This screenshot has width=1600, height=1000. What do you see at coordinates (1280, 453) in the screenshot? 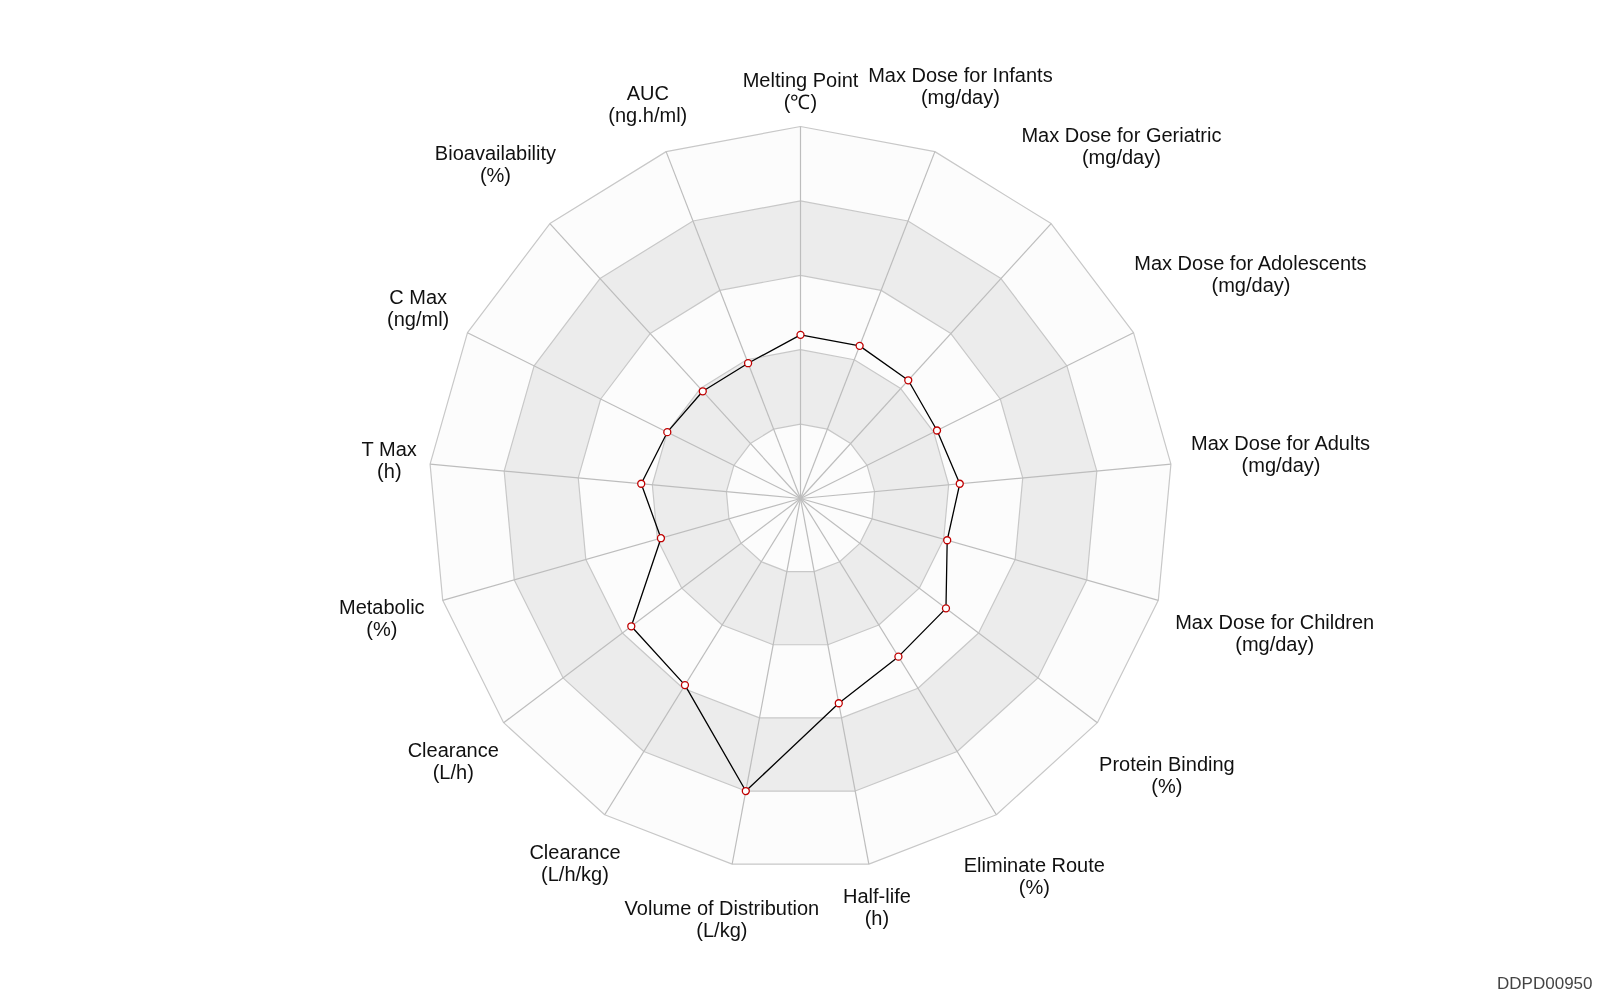
I see `spoke-label: Max Dose for Adults (mg/day)` at bounding box center [1280, 453].